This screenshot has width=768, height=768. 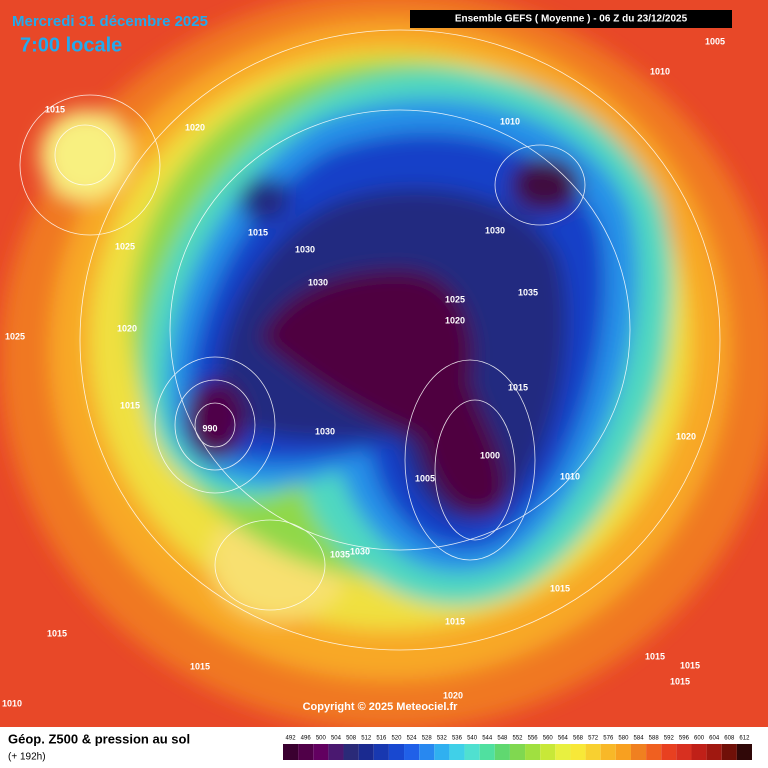 What do you see at coordinates (457, 739) in the screenshot?
I see `scale-label: 536` at bounding box center [457, 739].